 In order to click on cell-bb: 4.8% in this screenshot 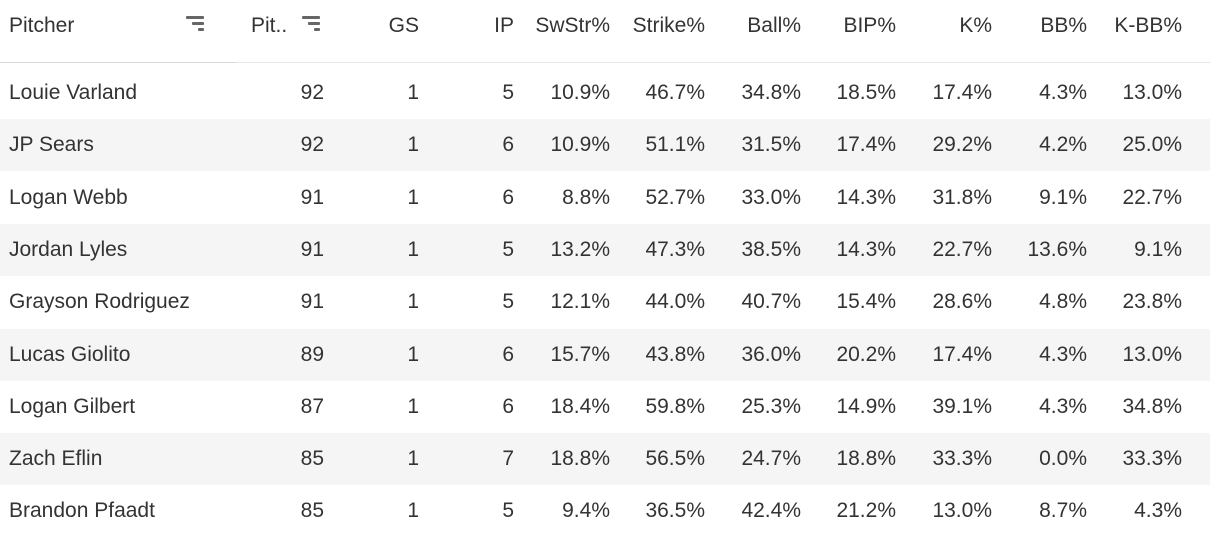, I will do `click(1063, 302)`.